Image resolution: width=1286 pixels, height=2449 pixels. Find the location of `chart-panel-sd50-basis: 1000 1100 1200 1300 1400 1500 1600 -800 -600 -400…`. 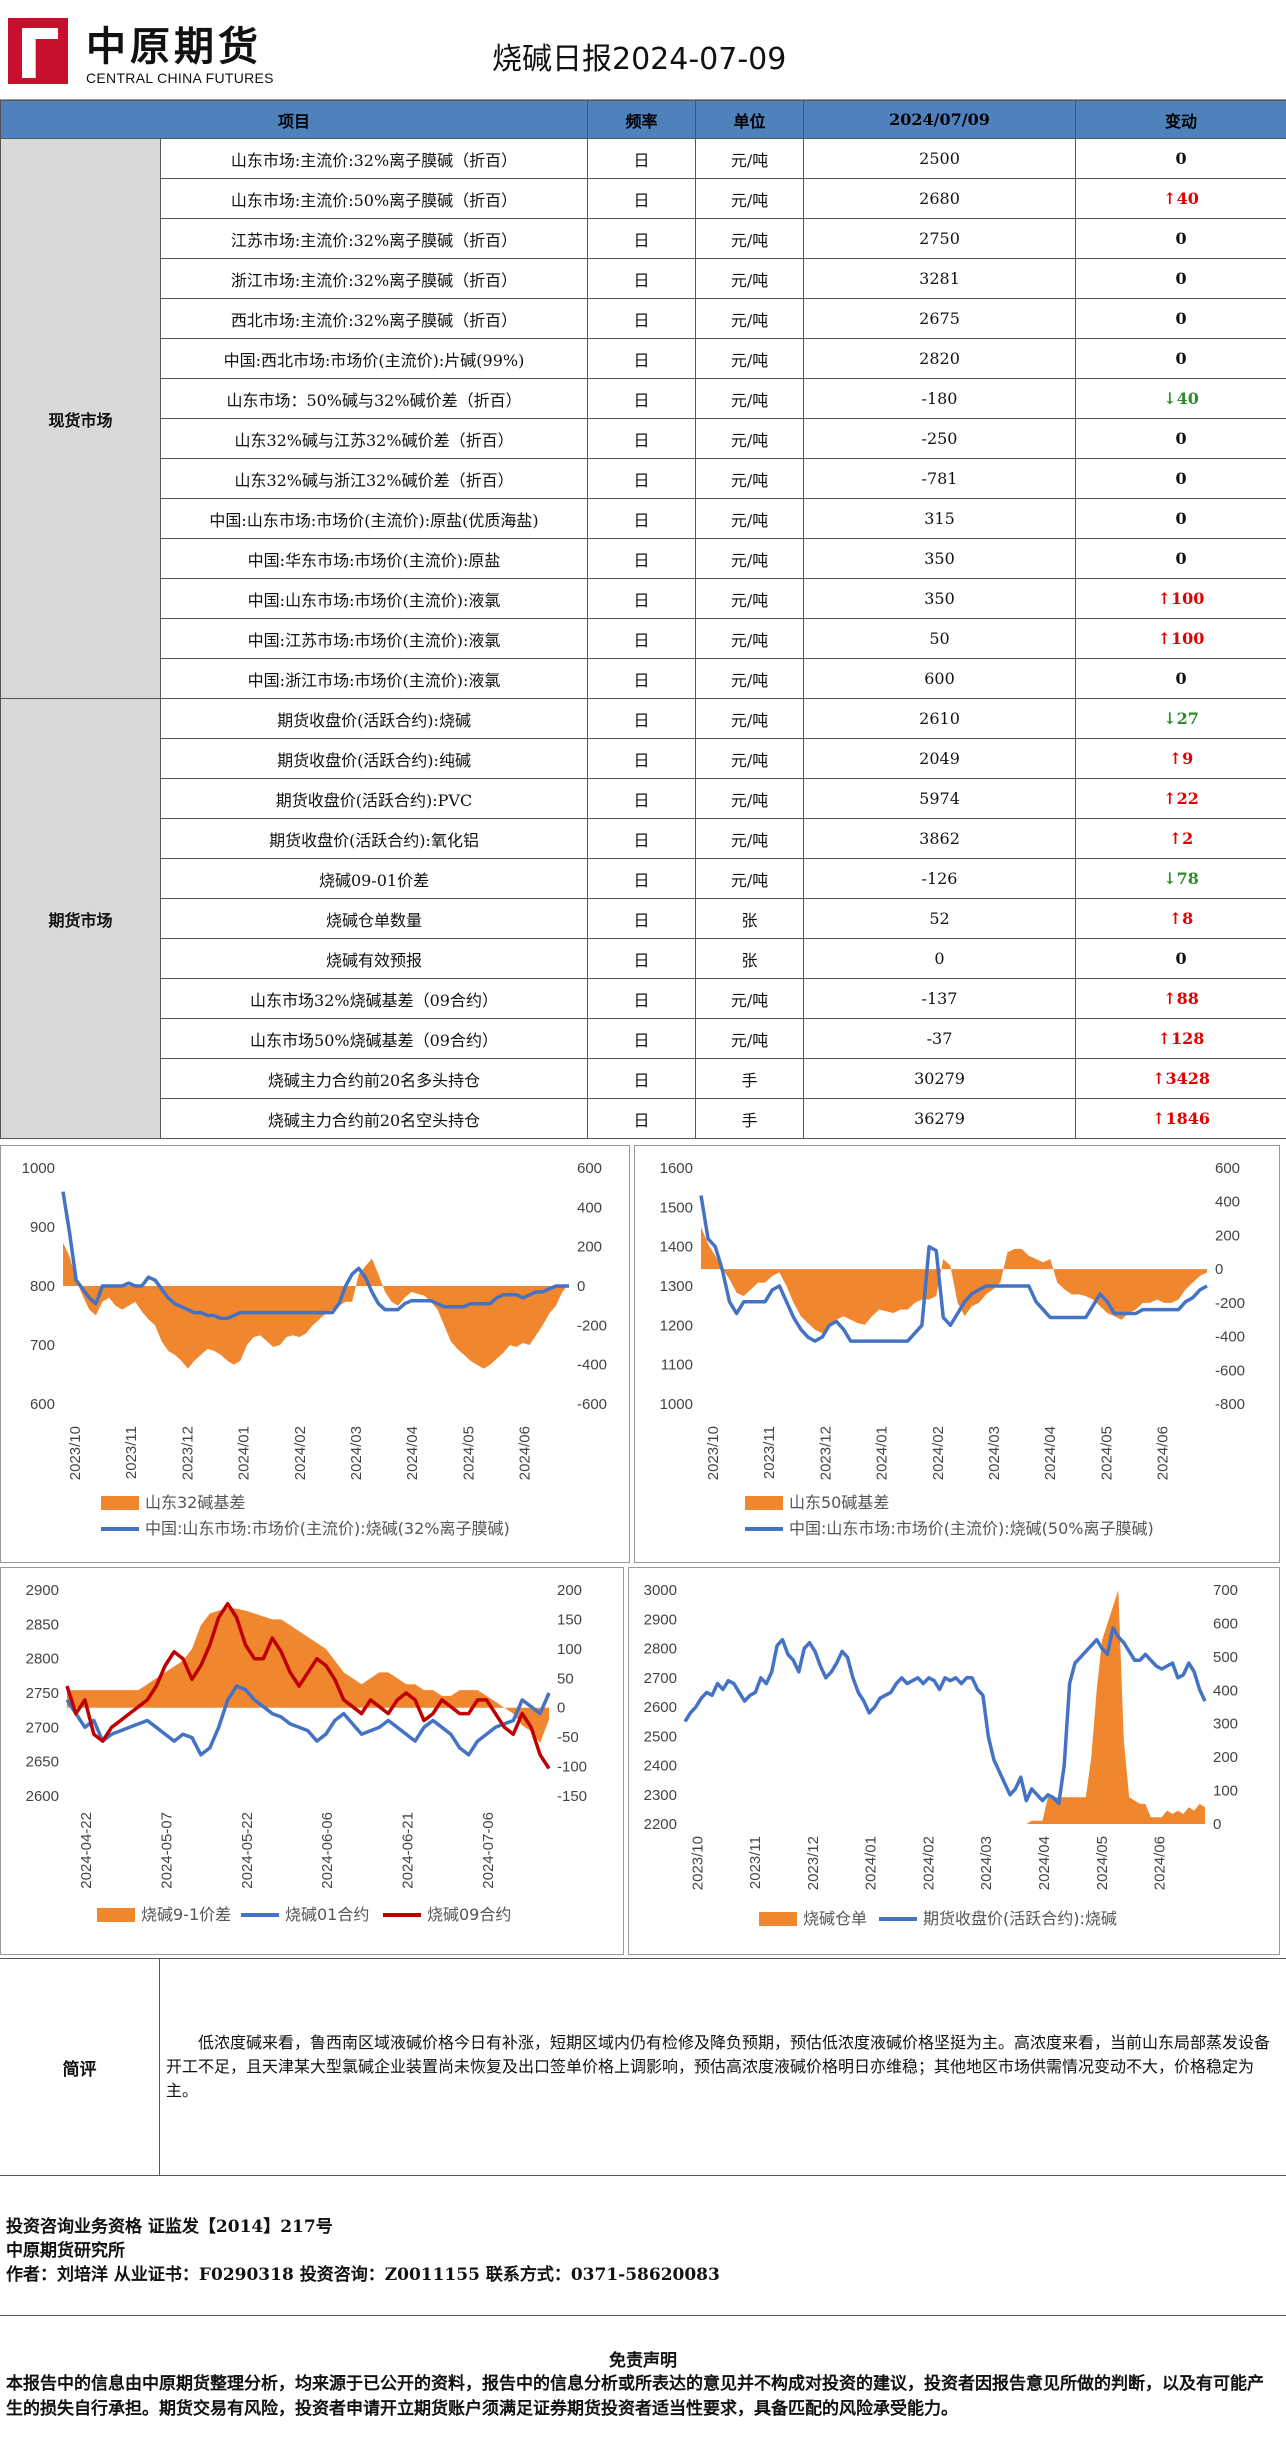

chart-panel-sd50-basis: 1000 1100 1200 1300 1400 1500 1600 -800 -600 -400… is located at coordinates (957, 1354).